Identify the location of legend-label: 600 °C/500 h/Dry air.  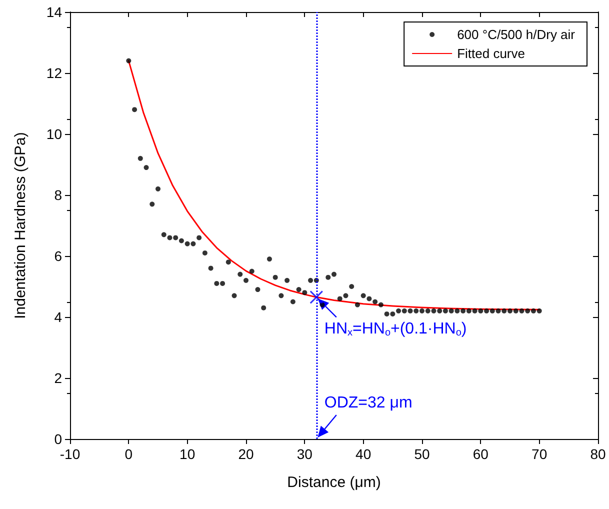
(516, 34).